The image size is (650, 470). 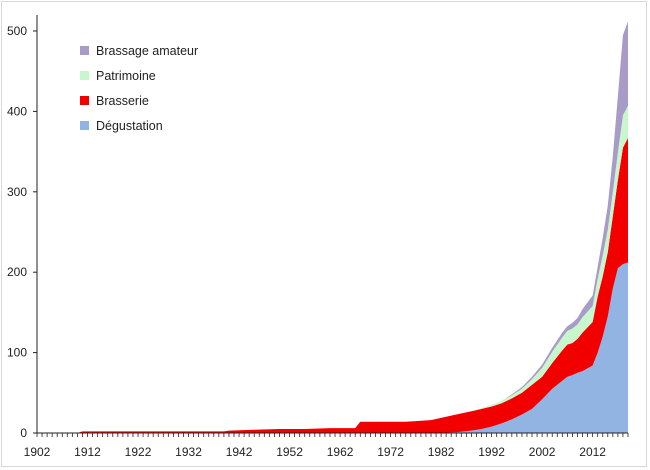 I want to click on x-tick-label: 1972, so click(x=390, y=452).